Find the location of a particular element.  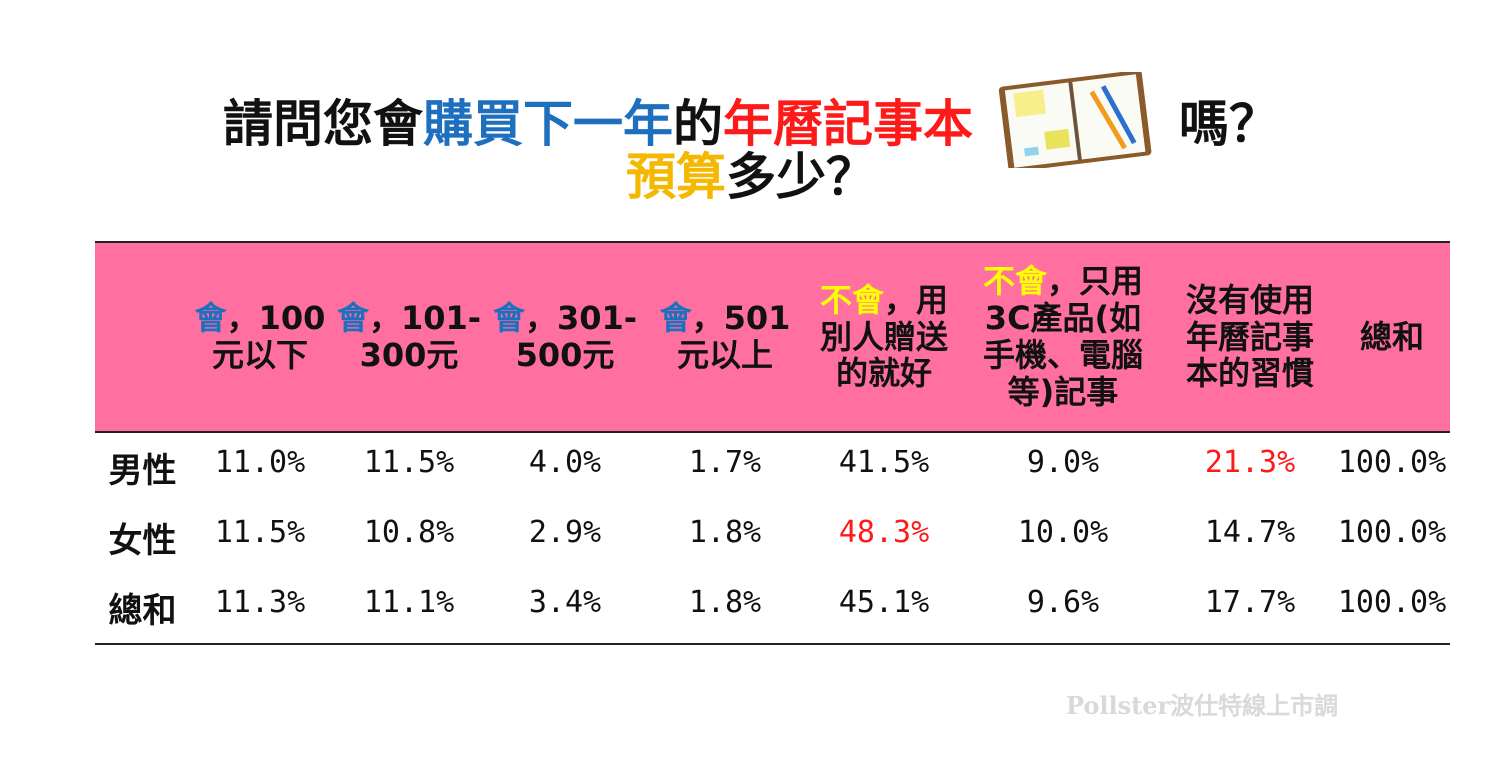

table-cell: 11.1% is located at coordinates (409, 602).